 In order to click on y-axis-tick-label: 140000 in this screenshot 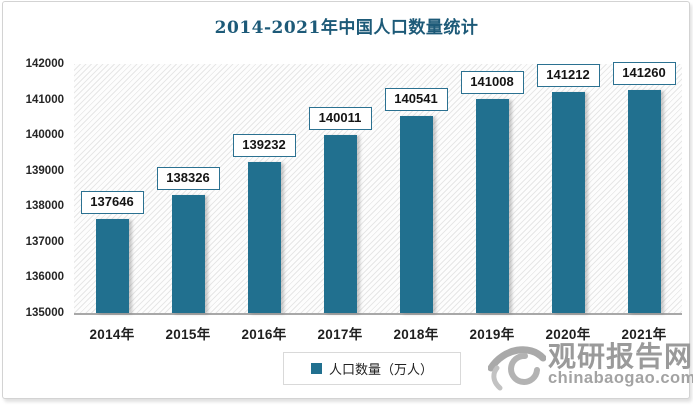, I will do `click(44, 135)`.